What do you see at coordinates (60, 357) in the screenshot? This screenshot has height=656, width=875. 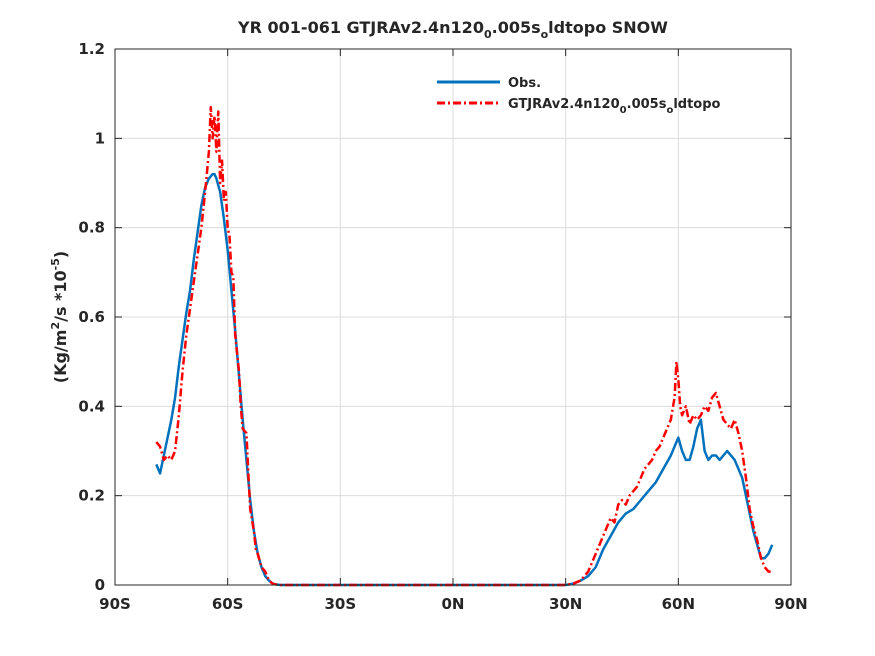 I see `ylabel-part-1: (Kg/m` at bounding box center [60, 357].